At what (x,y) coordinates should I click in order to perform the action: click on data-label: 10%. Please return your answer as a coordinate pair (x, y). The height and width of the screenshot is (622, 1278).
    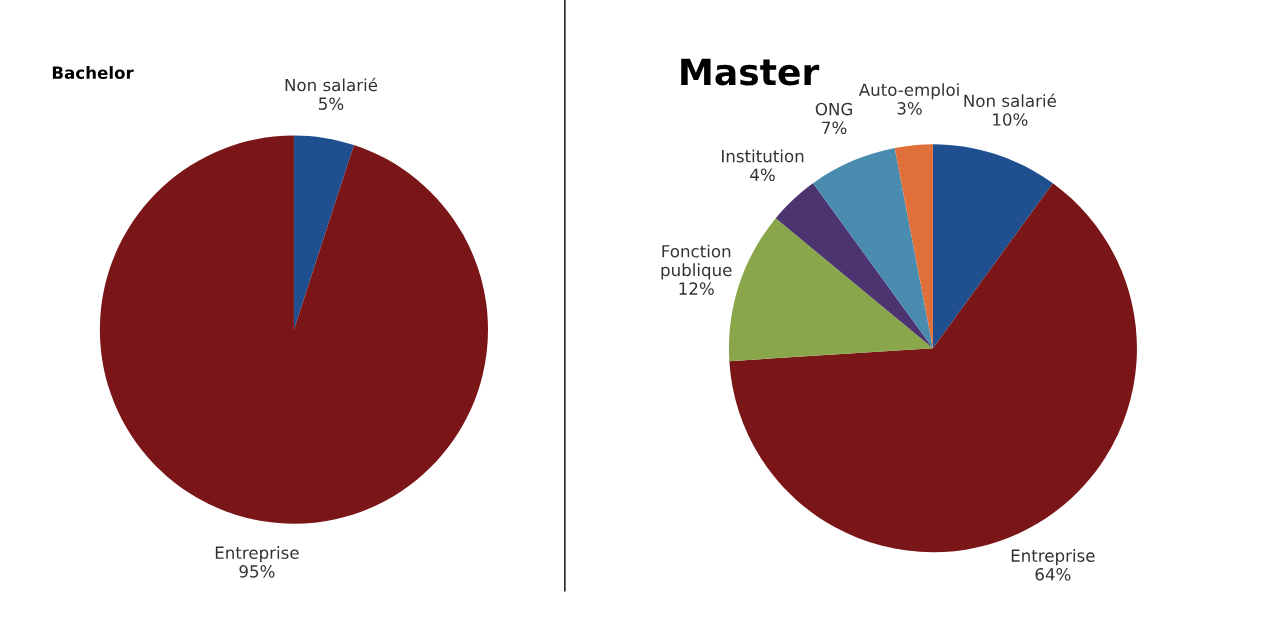
    Looking at the image, I should click on (1010, 119).